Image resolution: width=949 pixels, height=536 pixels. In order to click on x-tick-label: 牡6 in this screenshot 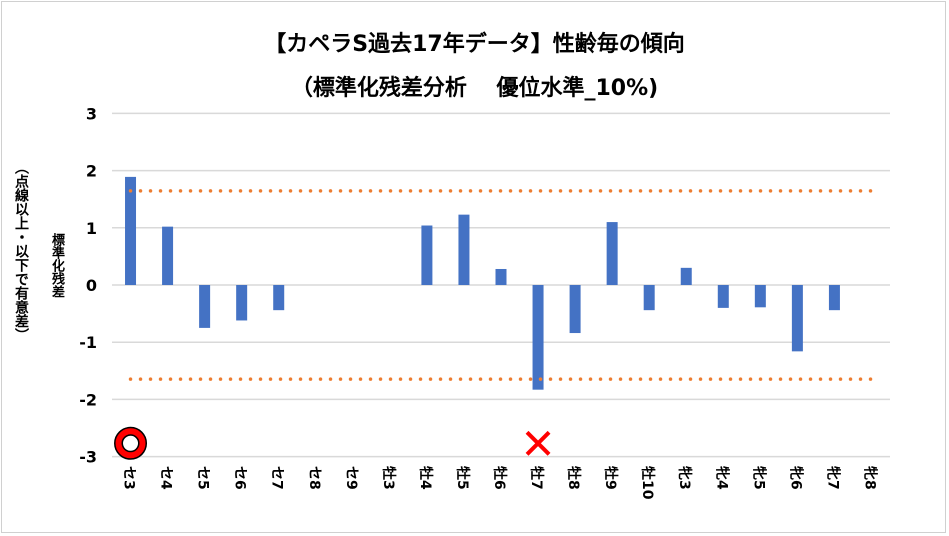, I will do `click(499, 478)`.